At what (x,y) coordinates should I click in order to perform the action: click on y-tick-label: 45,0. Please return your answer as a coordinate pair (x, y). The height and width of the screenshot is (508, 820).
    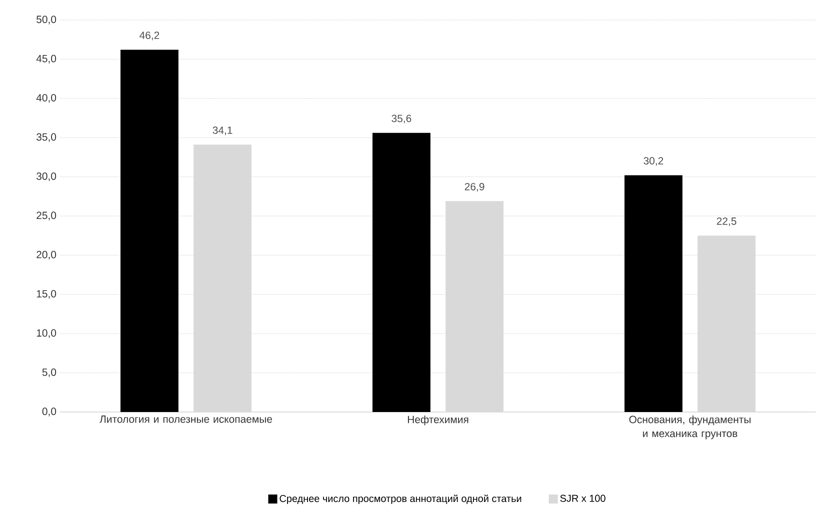
    Looking at the image, I should click on (46, 59).